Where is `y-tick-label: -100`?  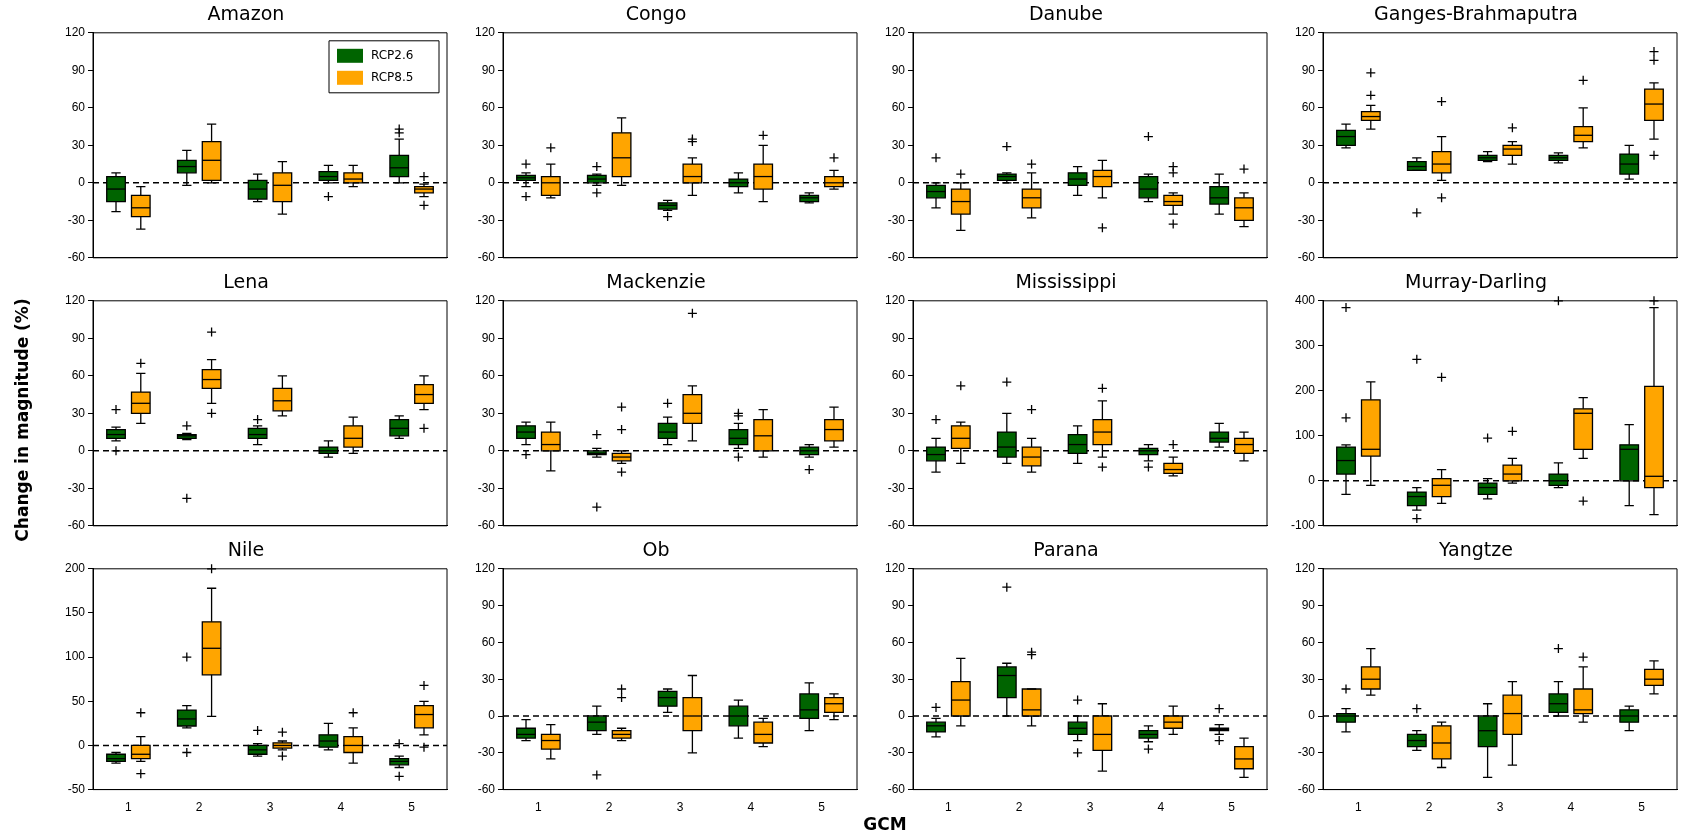
y-tick-label: -100 is located at coordinates (1303, 525).